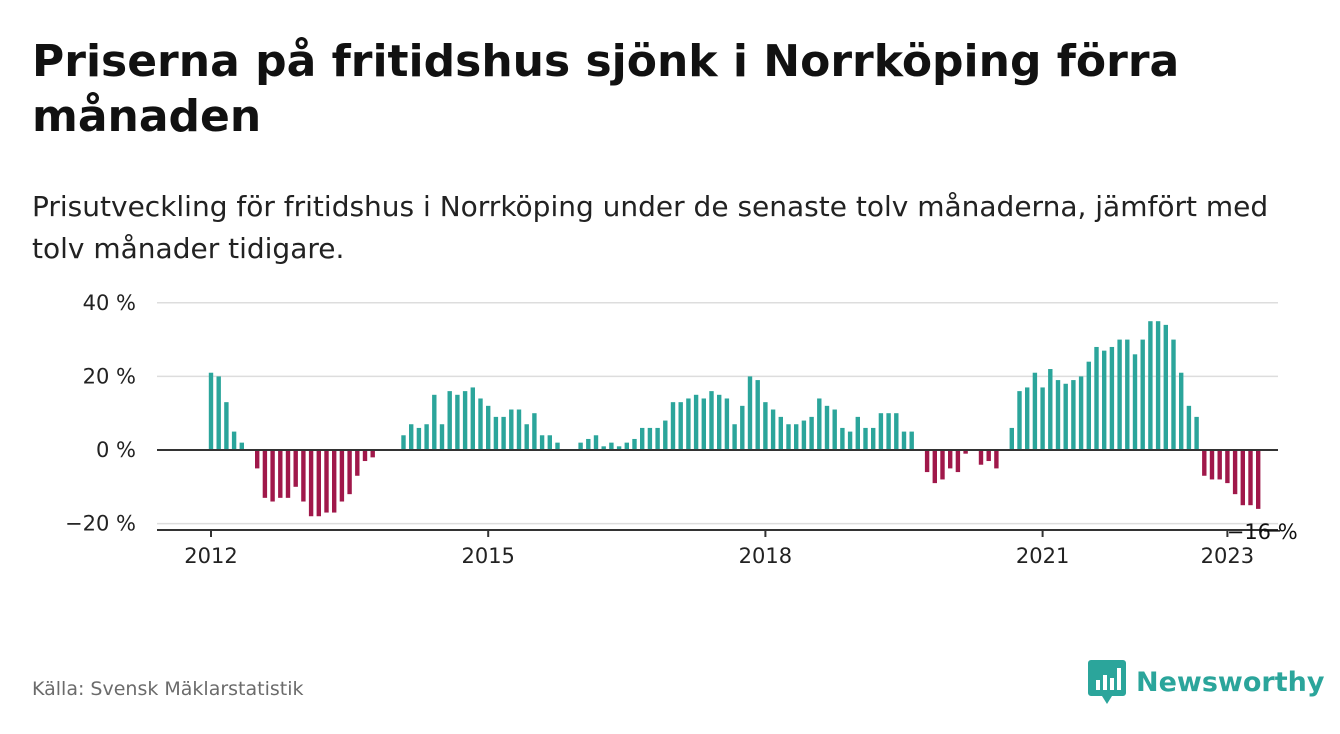  Describe the element at coordinates (1206, 682) in the screenshot. I see `brand-logo: Newsworthy` at that location.